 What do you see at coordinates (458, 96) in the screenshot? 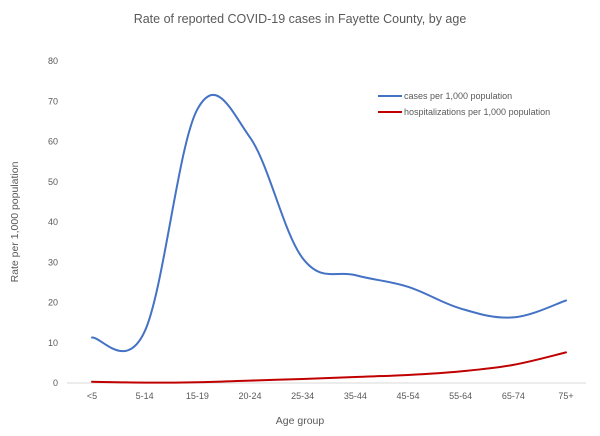
I see `legend-entry: cases per 1,000 population` at bounding box center [458, 96].